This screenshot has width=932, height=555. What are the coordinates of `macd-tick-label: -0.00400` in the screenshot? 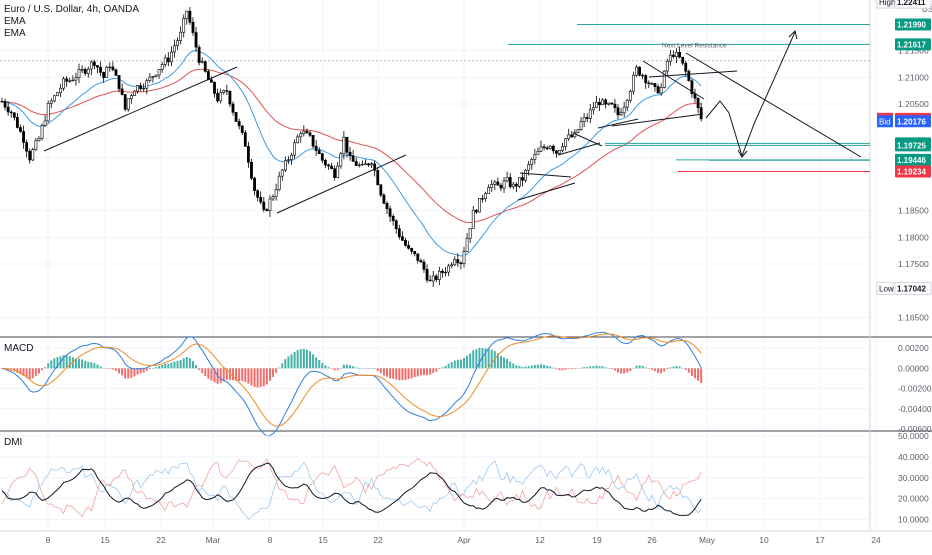 It's located at (915, 409).